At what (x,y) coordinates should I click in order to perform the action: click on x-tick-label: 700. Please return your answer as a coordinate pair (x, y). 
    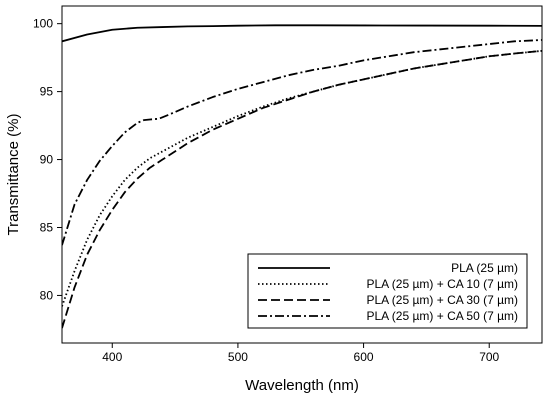
    Looking at the image, I should click on (489, 357).